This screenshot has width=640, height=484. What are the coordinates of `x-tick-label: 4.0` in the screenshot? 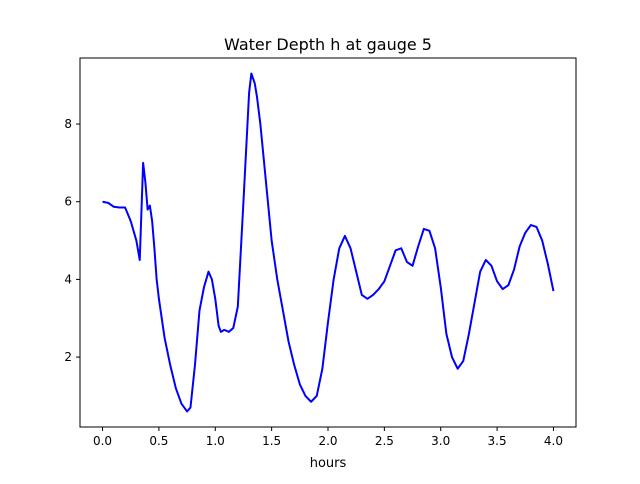 It's located at (553, 441).